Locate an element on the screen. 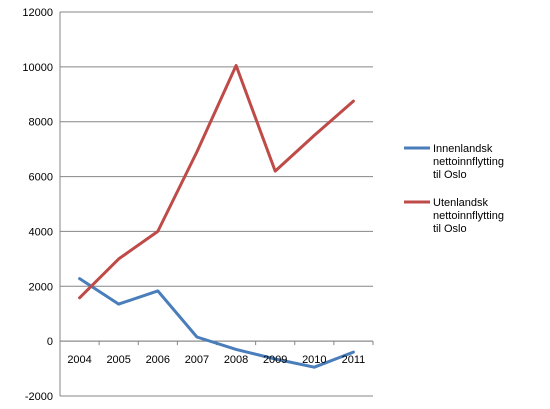 This screenshot has width=550, height=409. legend-entry: Innenlandsk nettoinnflytting til Oslo is located at coordinates (468, 162).